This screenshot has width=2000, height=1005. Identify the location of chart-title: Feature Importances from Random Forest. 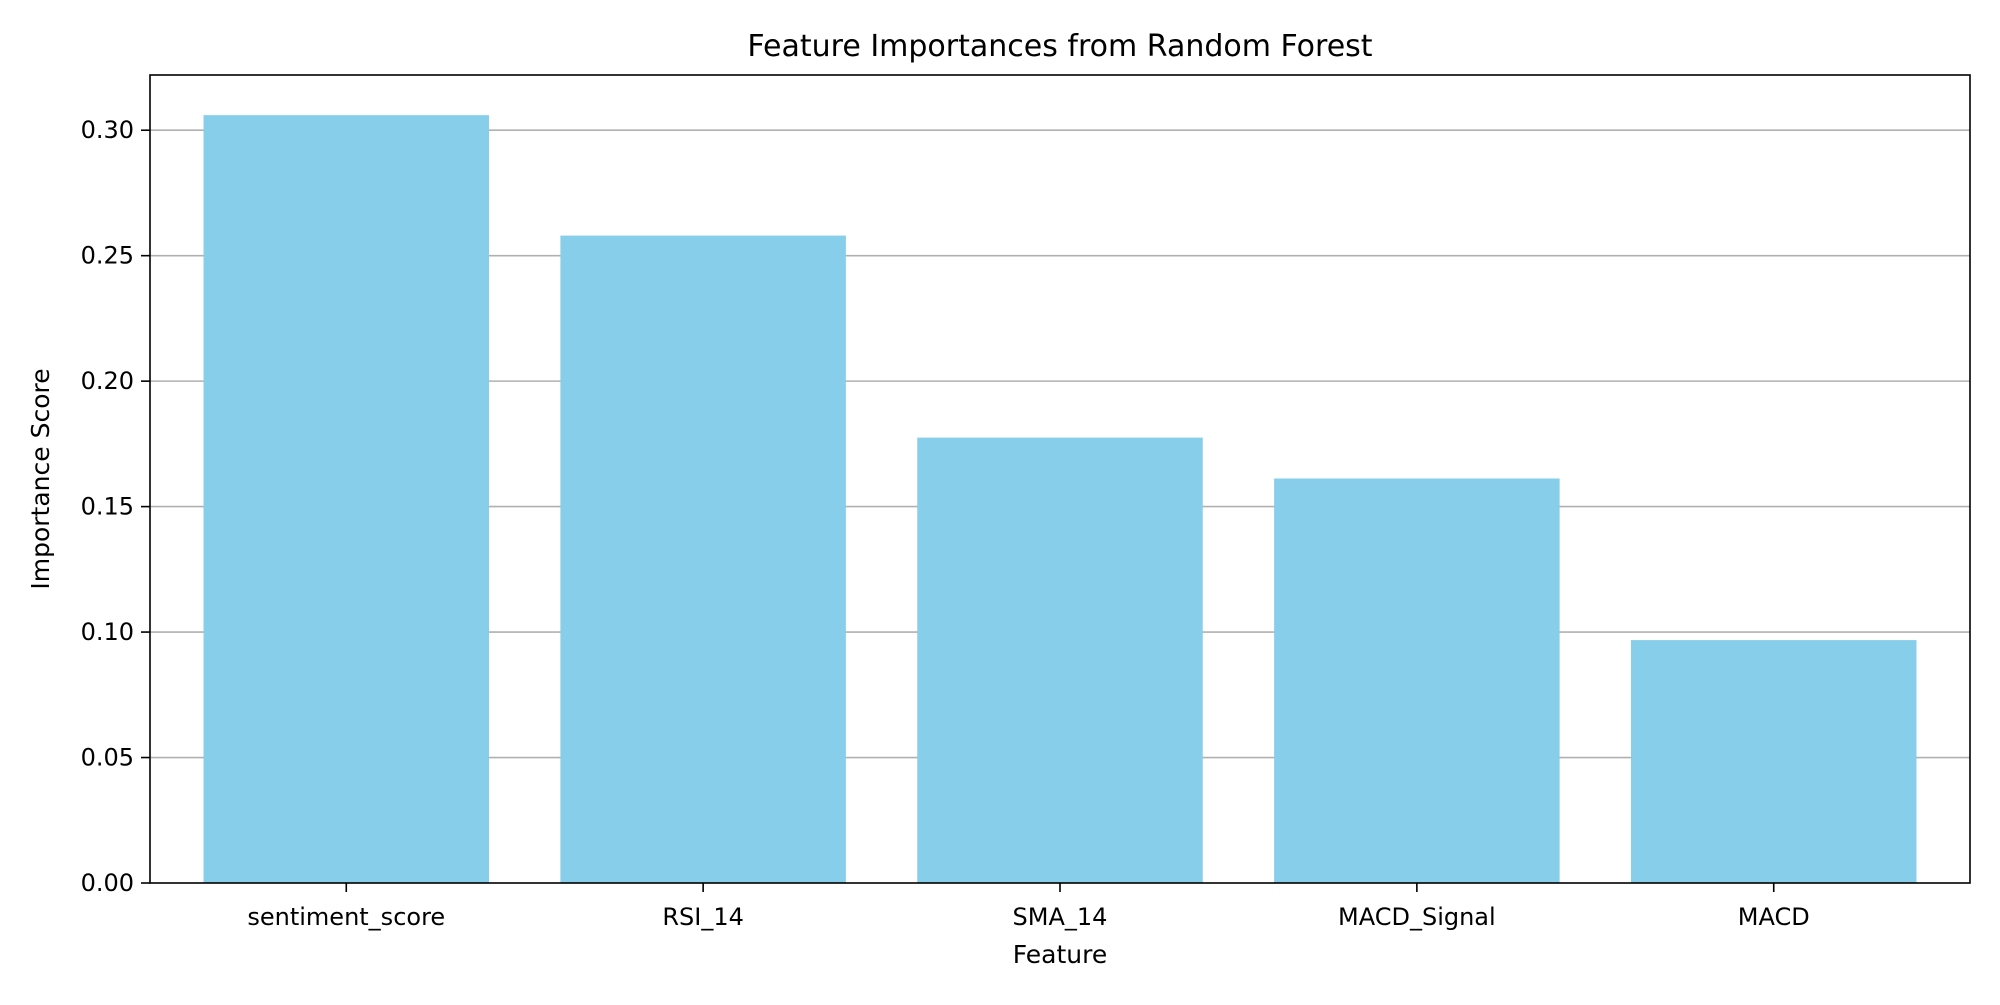
(1059, 46).